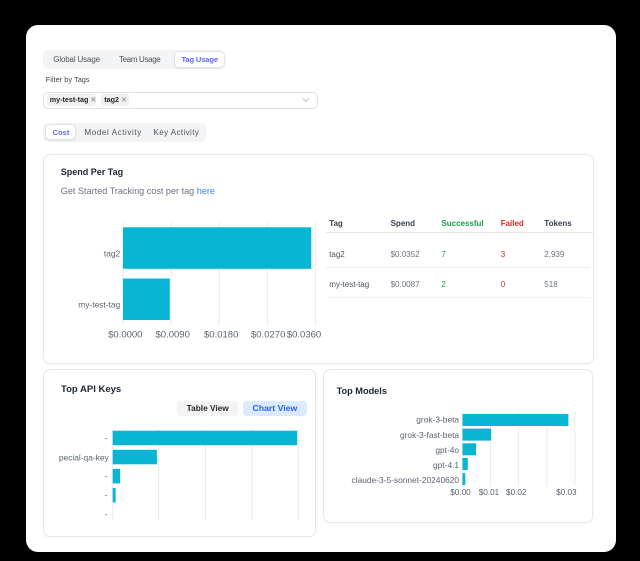  I want to click on svg-text: $0.0360, so click(304, 335).